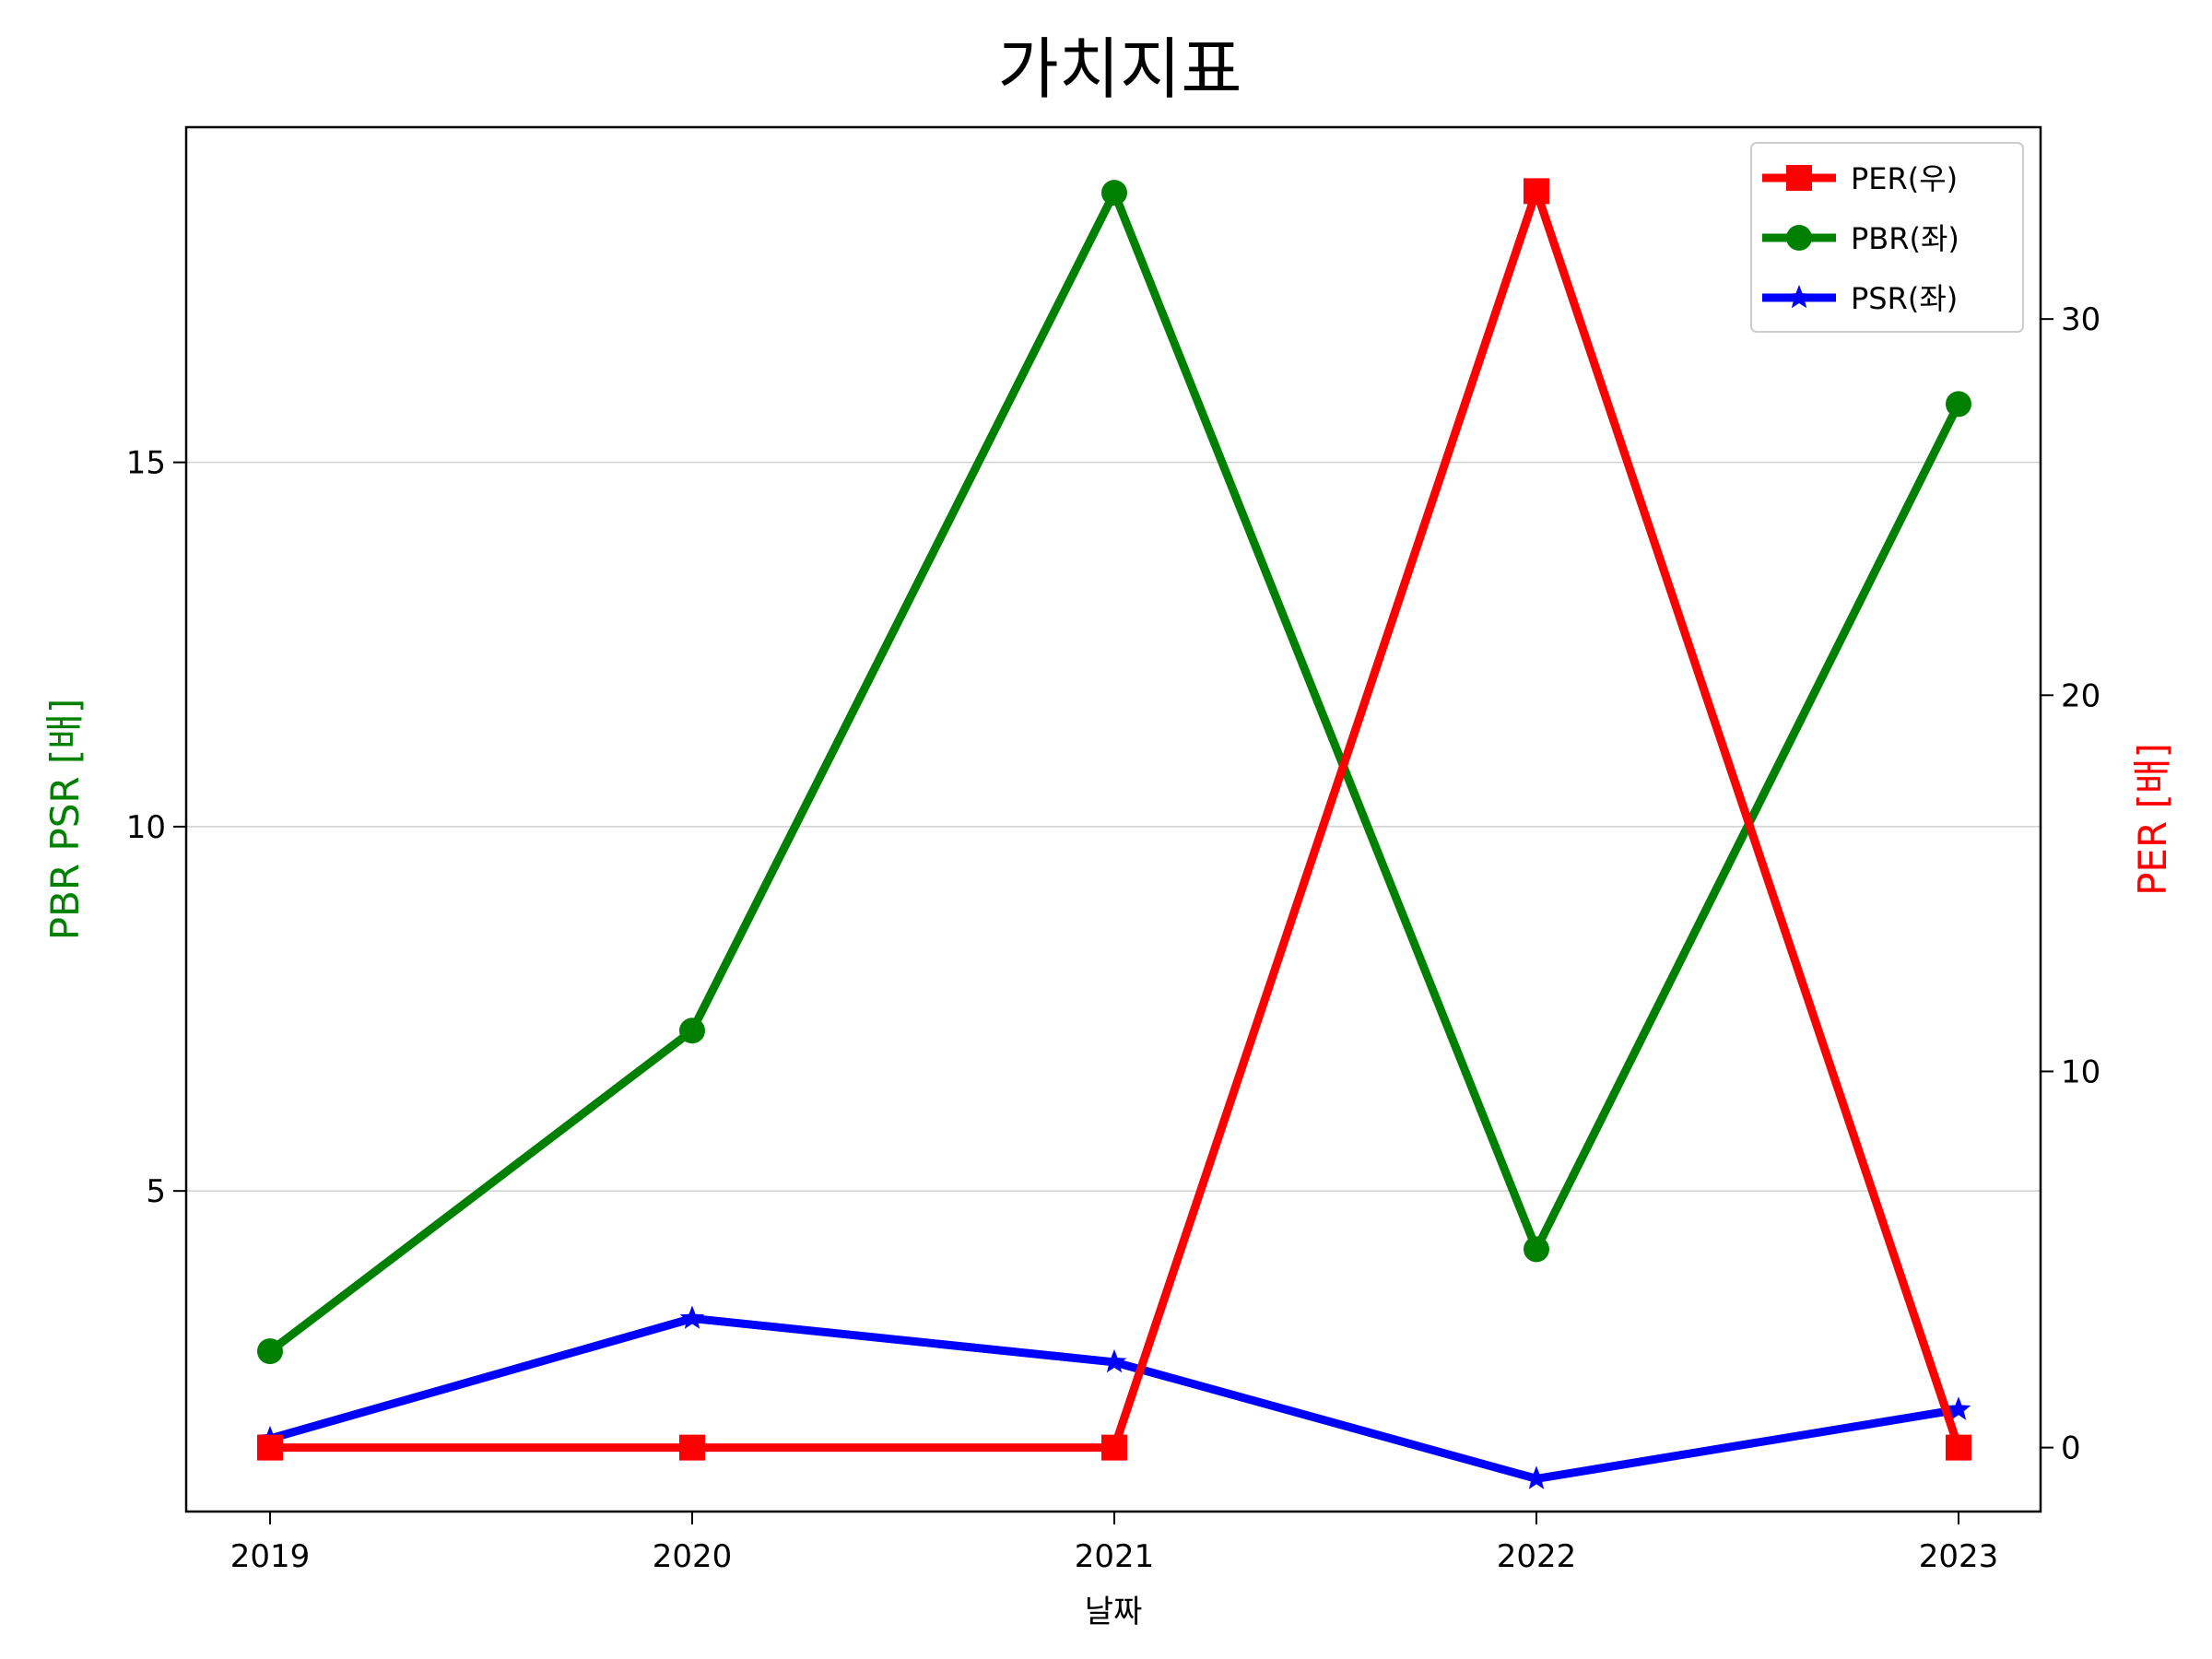 This screenshot has height=1659, width=2212. I want to click on legend: PER(우) PBR(좌) PSR(좌), so click(1887, 237).